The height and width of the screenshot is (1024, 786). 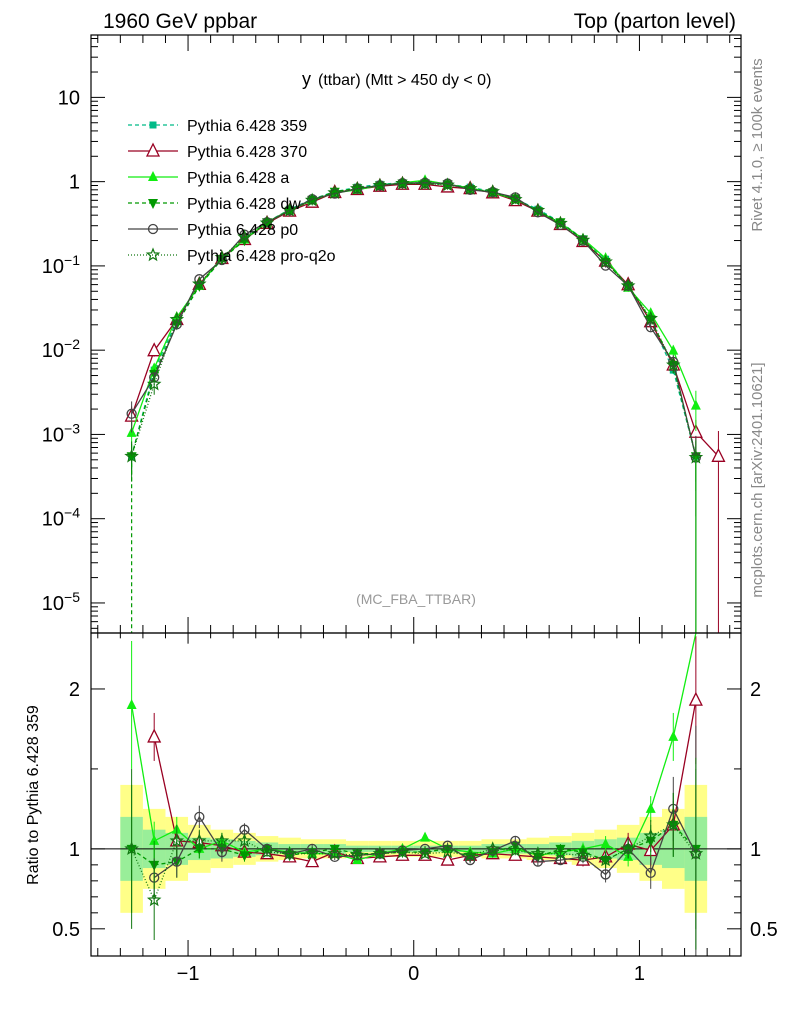 What do you see at coordinates (33, 795) in the screenshot?
I see `ratio-ylabel: Ratio to Pythia 6.428 359` at bounding box center [33, 795].